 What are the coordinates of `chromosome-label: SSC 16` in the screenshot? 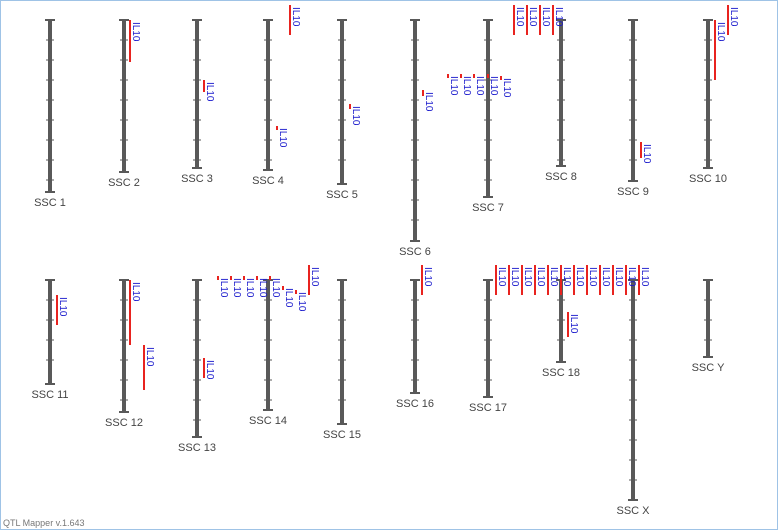 It's located at (415, 404).